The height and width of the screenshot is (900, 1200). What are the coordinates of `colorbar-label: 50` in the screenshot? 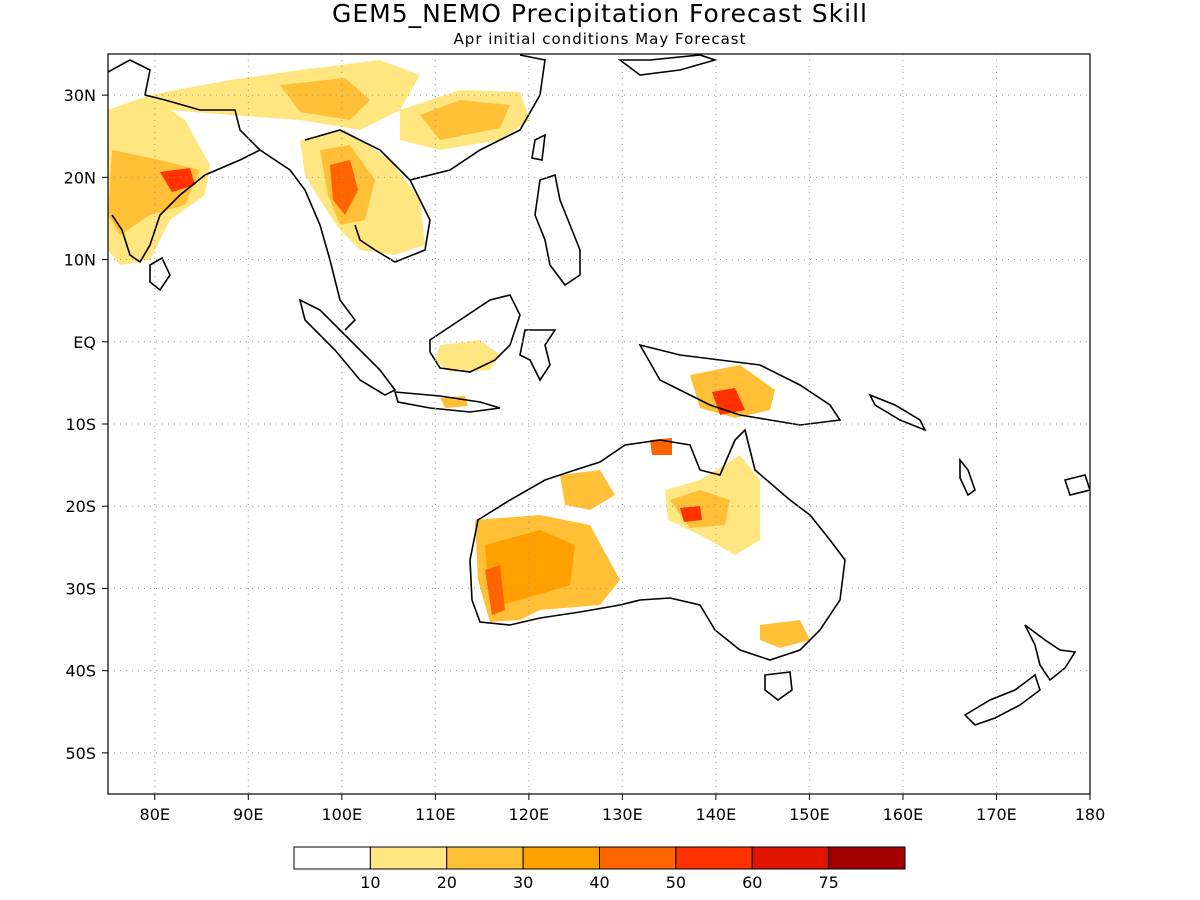 It's located at (676, 882).